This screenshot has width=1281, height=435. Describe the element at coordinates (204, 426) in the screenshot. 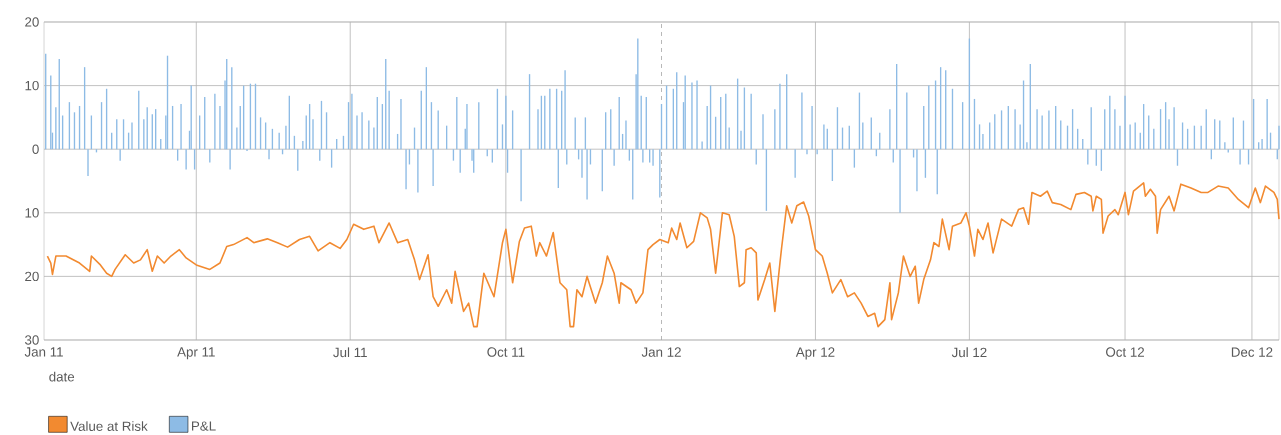

I see `legend-label: P&L` at that location.